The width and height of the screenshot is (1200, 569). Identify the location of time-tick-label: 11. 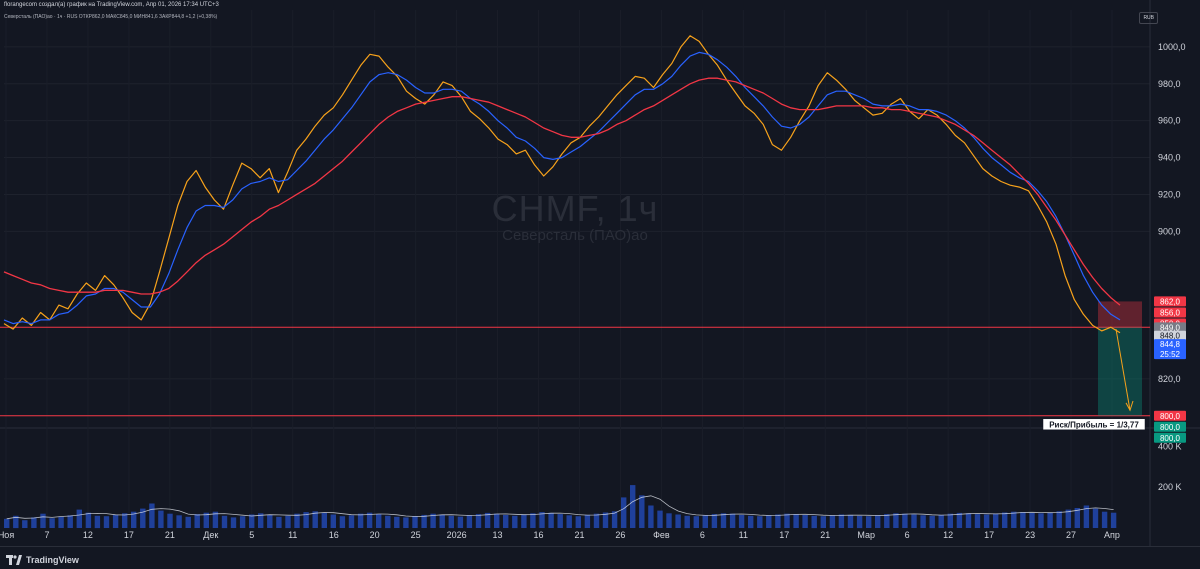
(292, 535).